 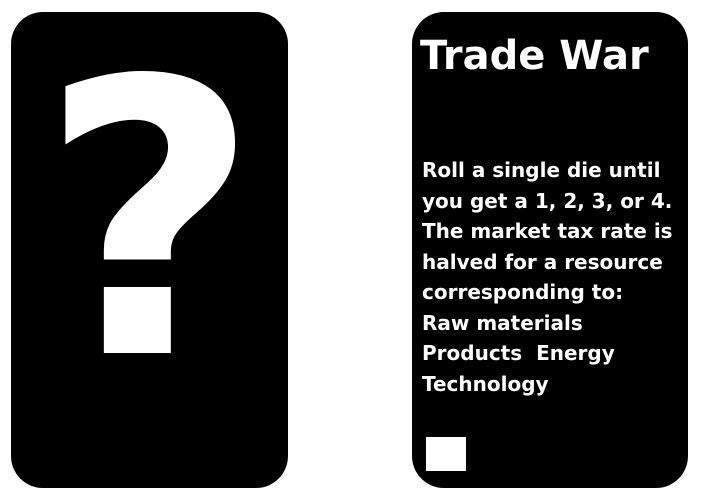 I want to click on description-line: Raw materials, so click(x=502, y=322).